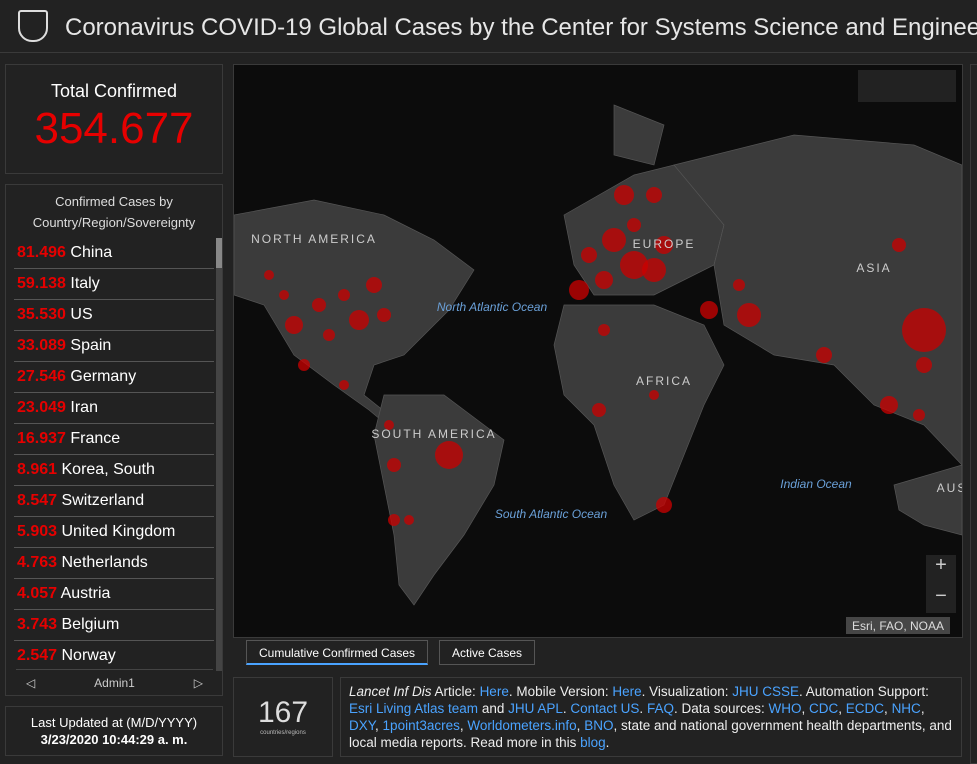  I want to click on link: 1point3acres, so click(421, 725).